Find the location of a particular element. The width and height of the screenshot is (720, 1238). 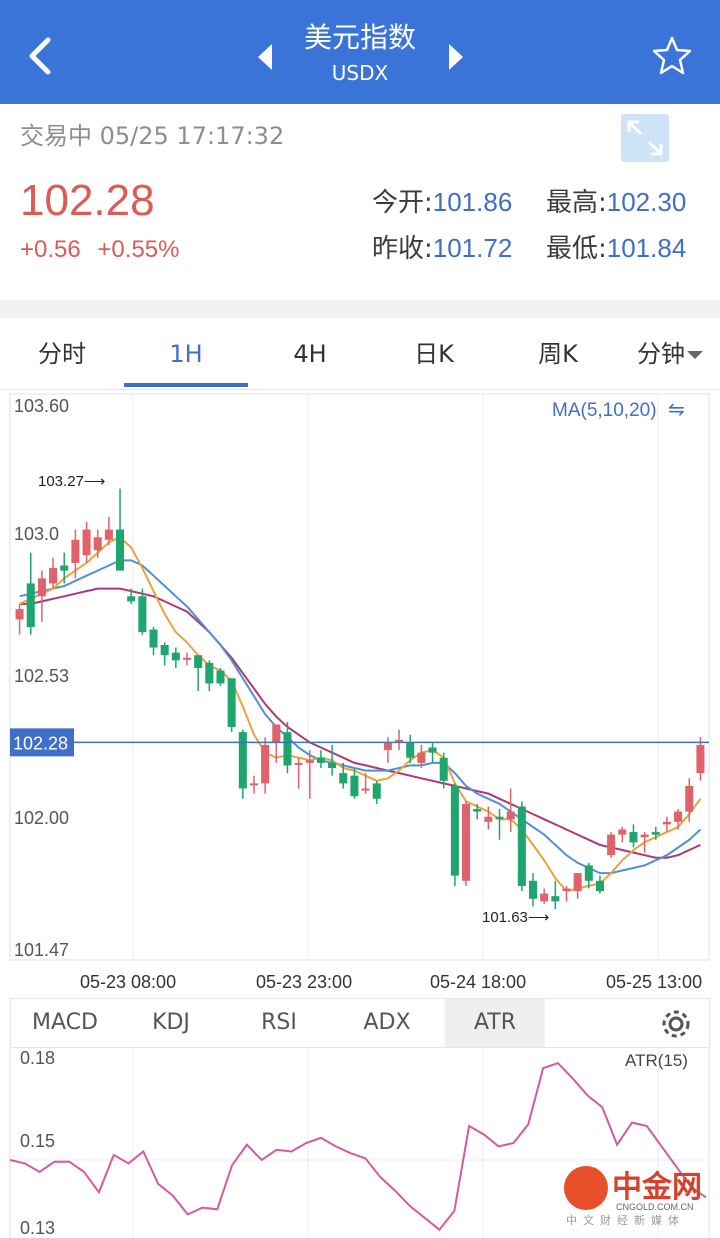

tab-weekly: 周K is located at coordinates (558, 354).